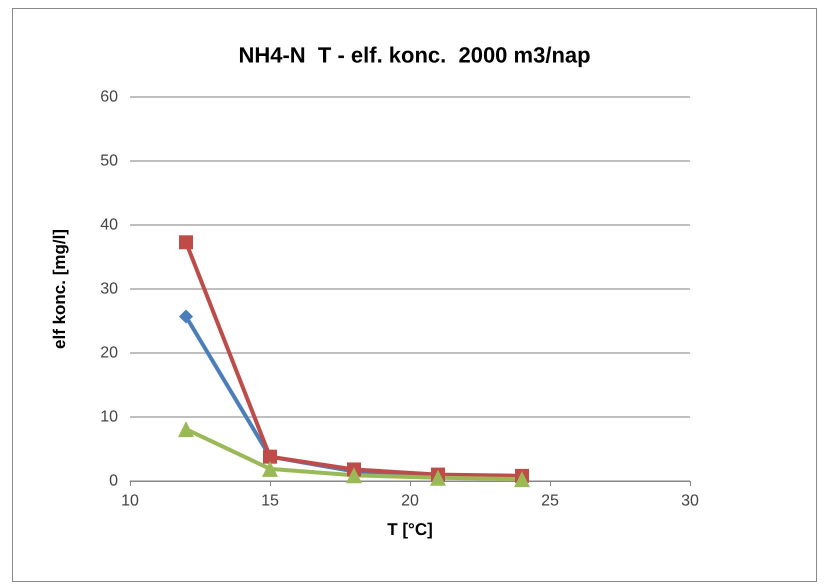  I want to click on chart-title: NH4-N T - elf. konc. 2000 m3/nap, so click(414, 55).